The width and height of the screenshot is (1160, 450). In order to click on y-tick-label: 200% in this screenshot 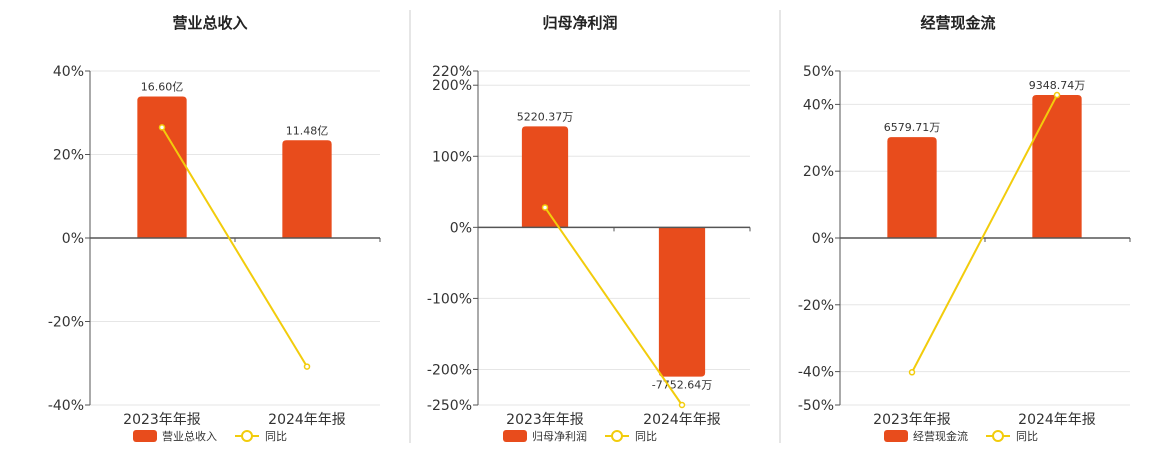, I will do `click(452, 86)`.